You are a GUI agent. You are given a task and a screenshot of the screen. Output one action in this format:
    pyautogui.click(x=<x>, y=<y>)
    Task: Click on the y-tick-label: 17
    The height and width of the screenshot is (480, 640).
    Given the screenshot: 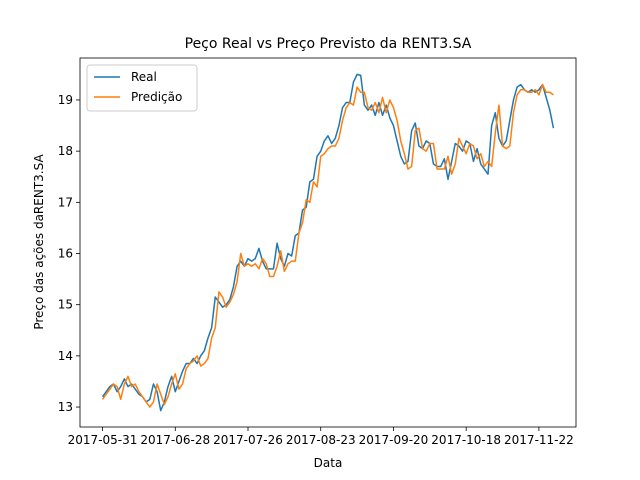 What is the action you would take?
    pyautogui.click(x=65, y=202)
    